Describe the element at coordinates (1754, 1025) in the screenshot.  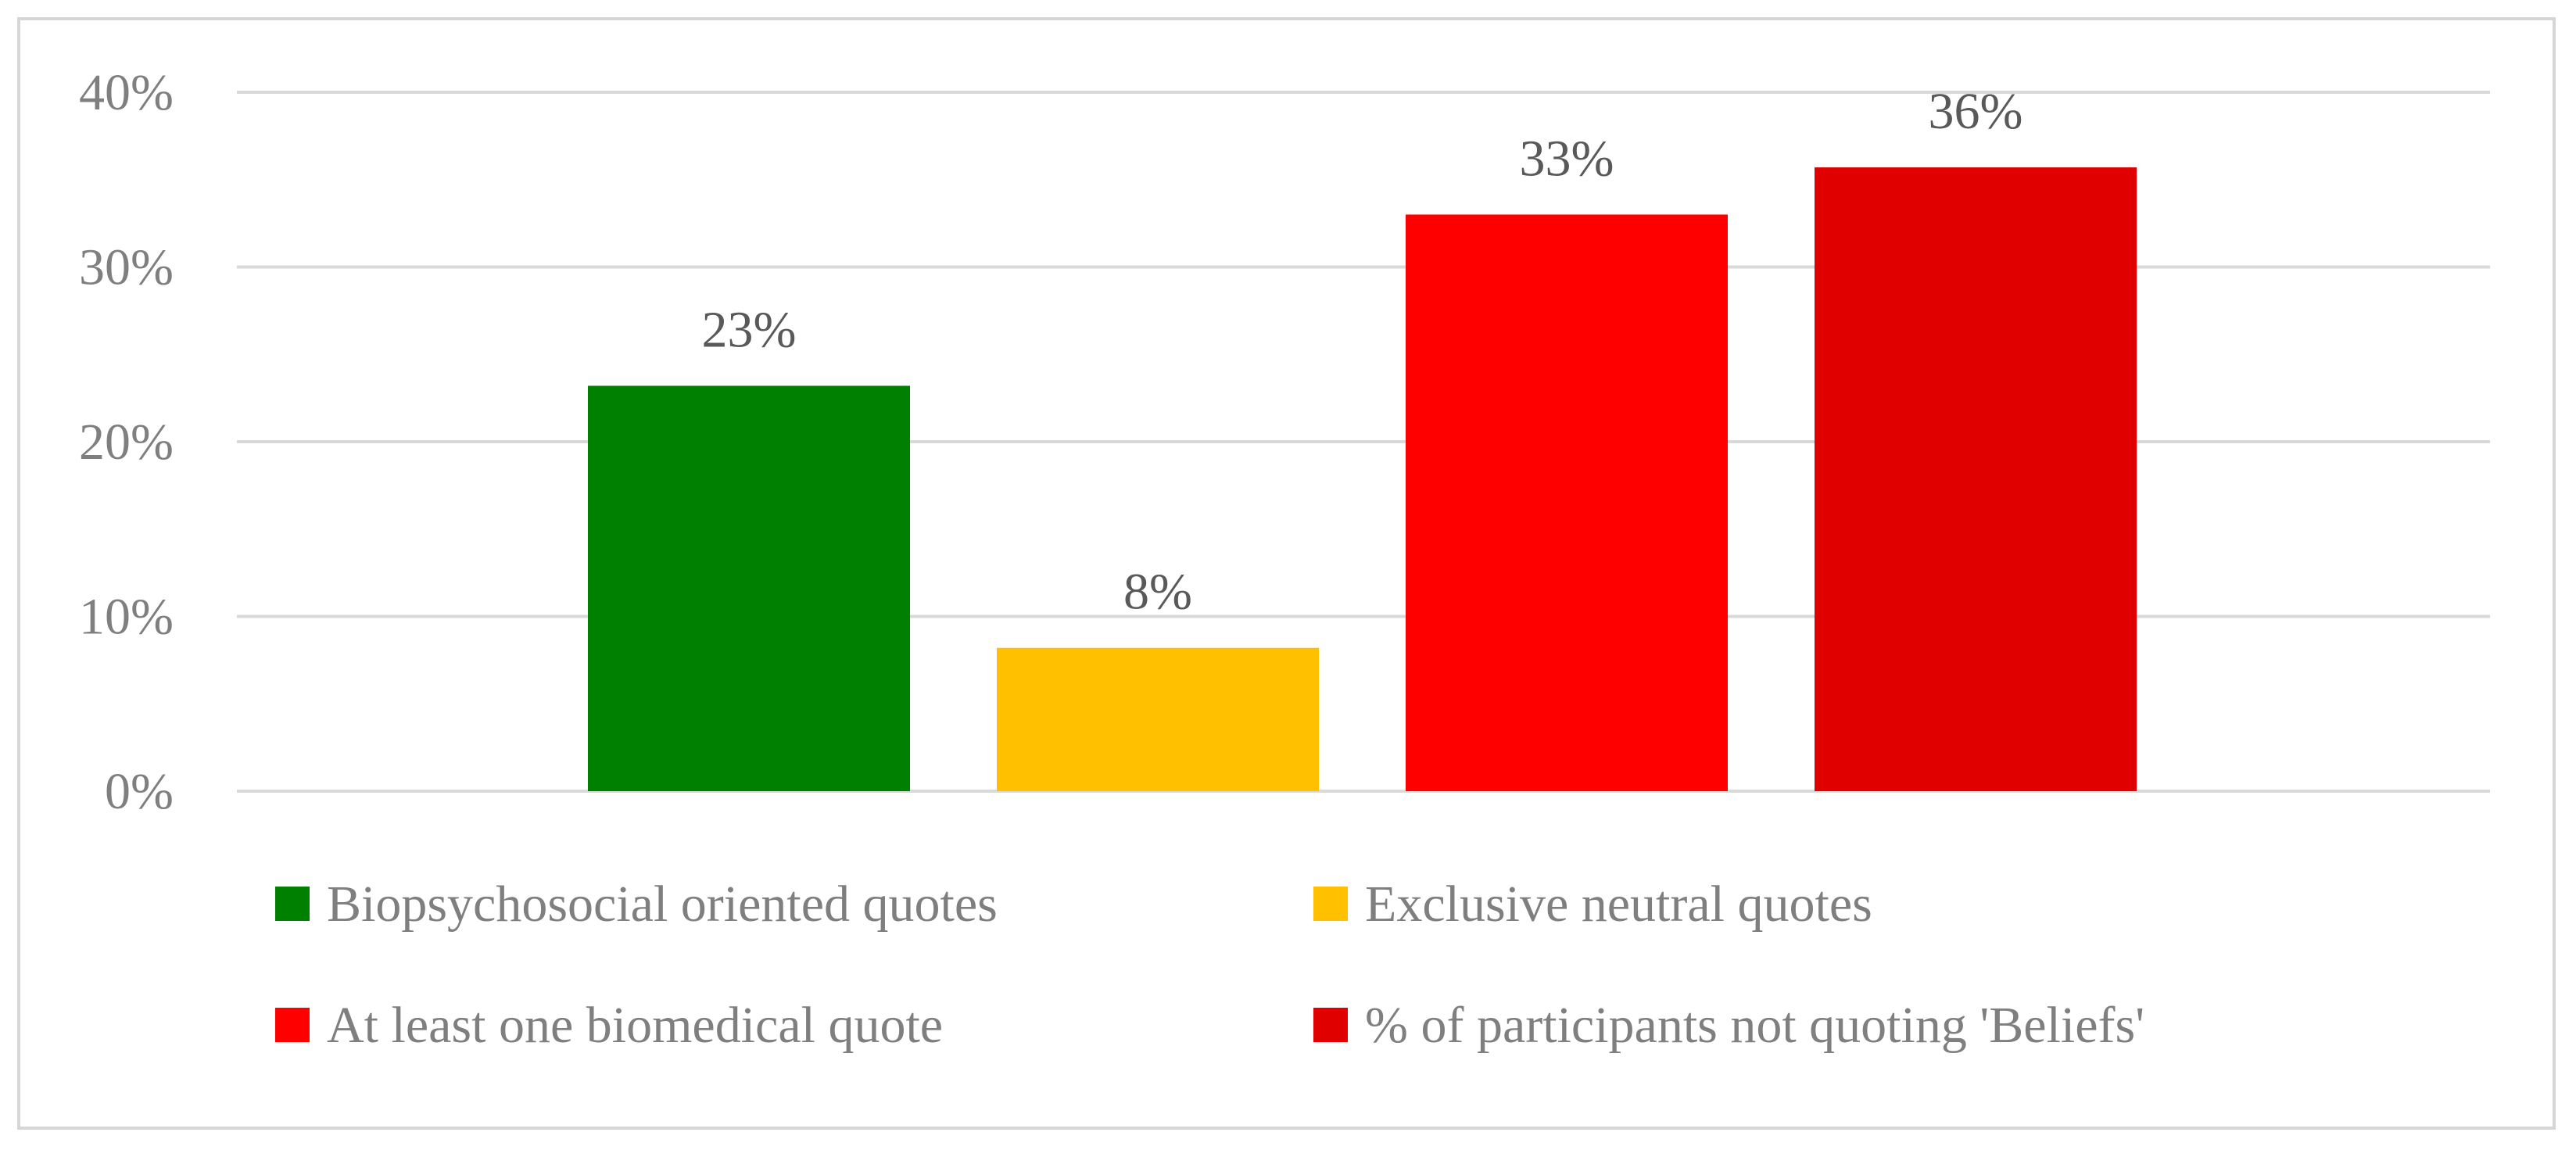
I see `legend-label: % of participants not quoting 'Beliefs'` at that location.